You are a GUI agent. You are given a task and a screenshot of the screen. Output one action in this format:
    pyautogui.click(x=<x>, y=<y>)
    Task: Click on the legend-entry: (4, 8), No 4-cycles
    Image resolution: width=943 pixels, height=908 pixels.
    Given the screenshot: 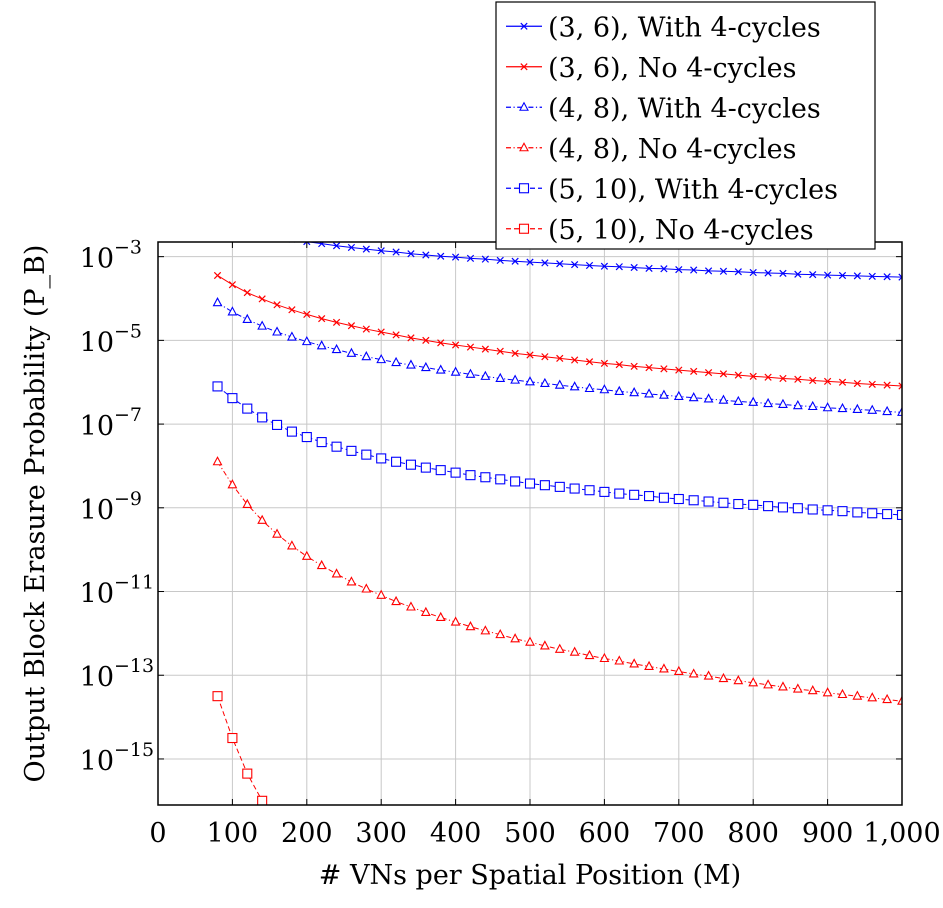 What is the action you would take?
    pyautogui.click(x=651, y=149)
    